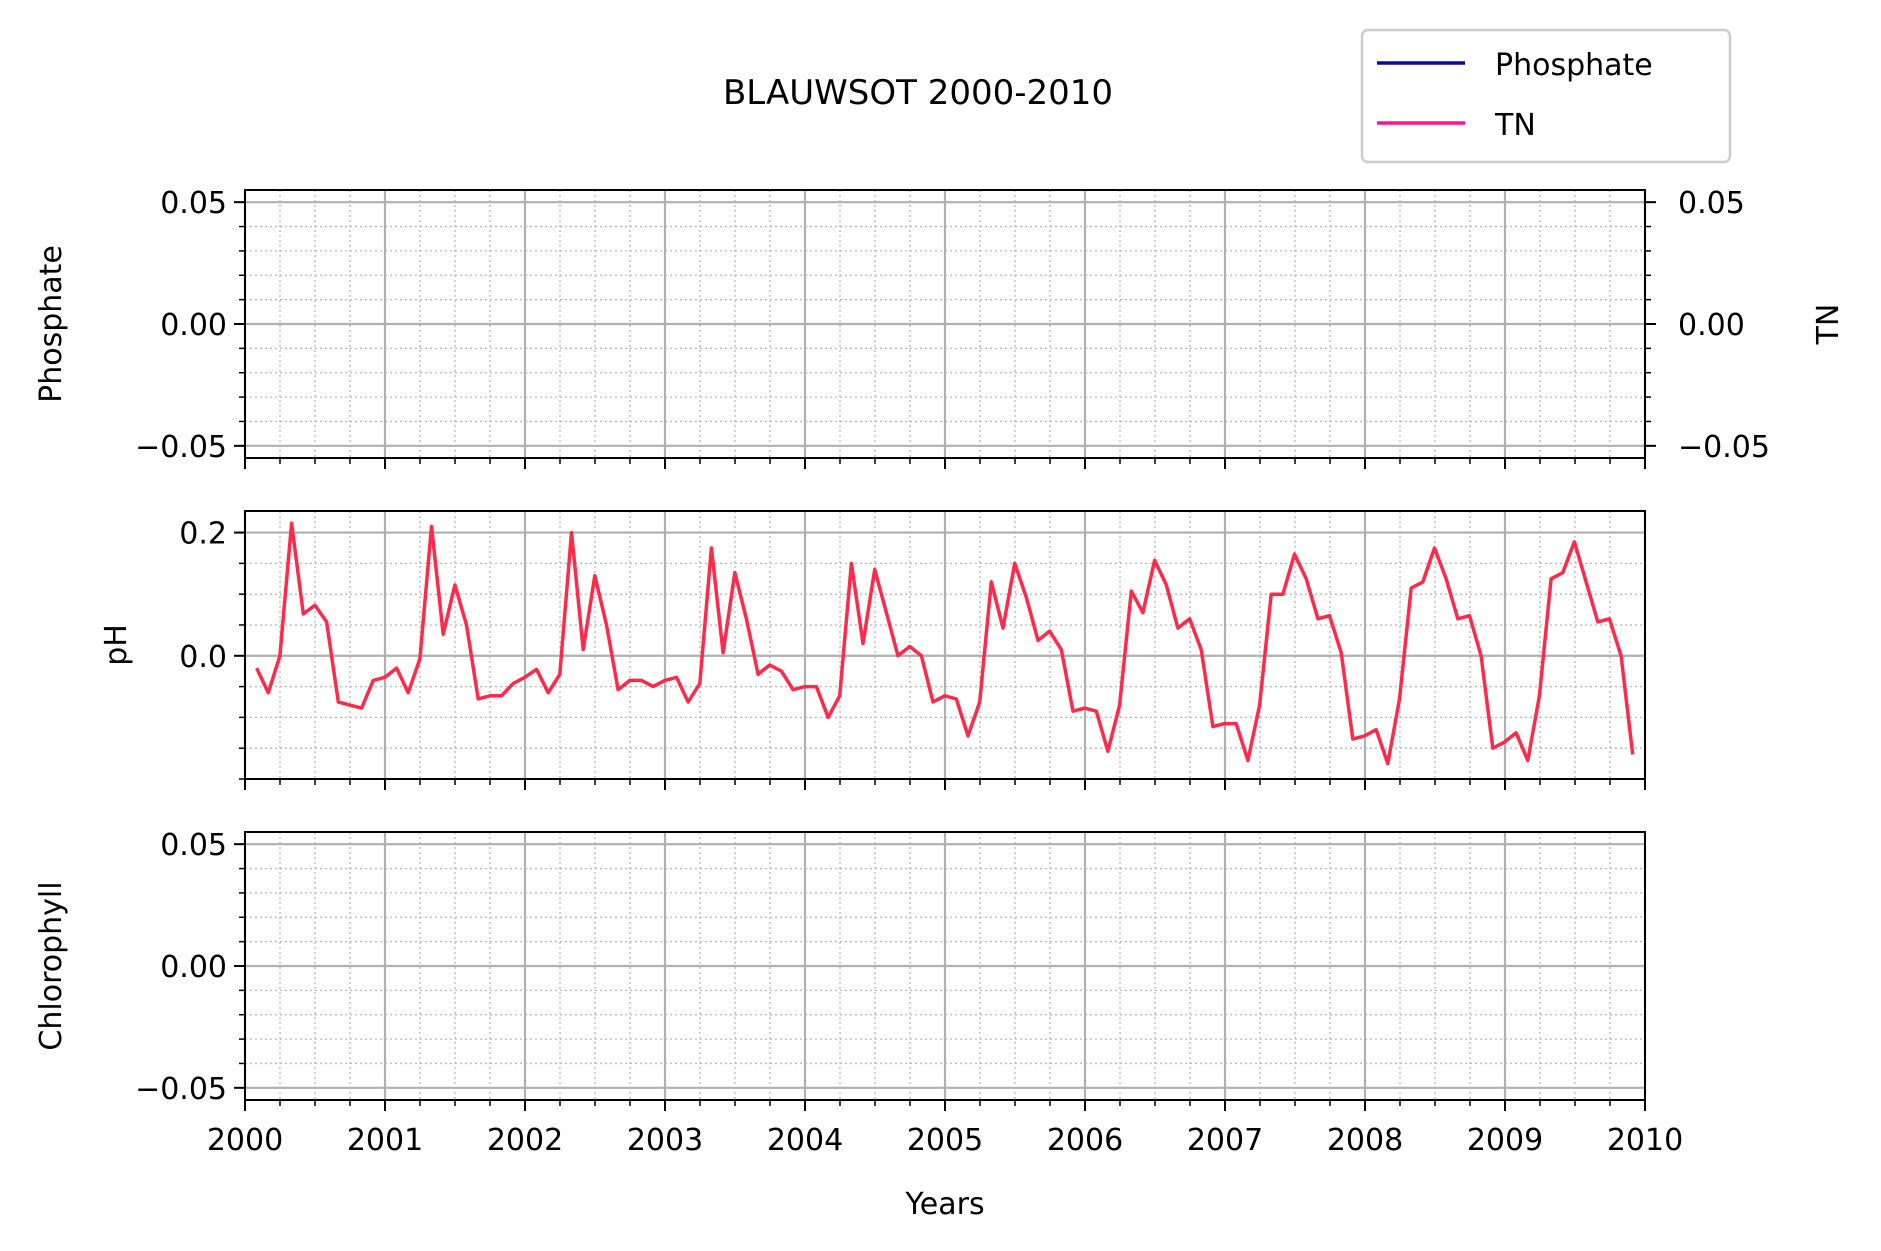 This screenshot has height=1251, width=1881. I want to click on x-tick-label: 2009, so click(1505, 1140).